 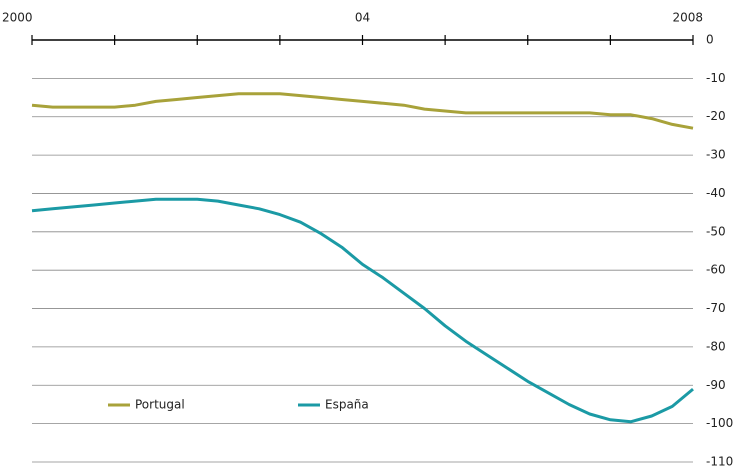 I want to click on y-tick-label: -110, so click(x=719, y=460).